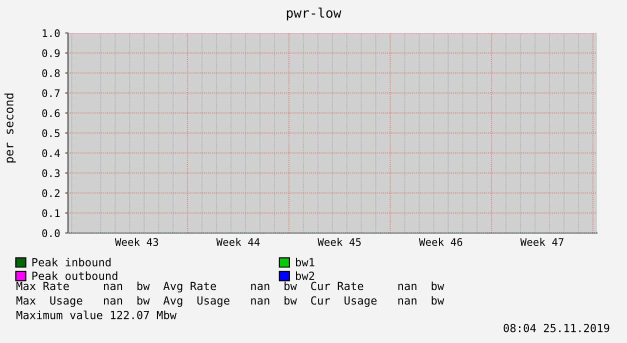 The width and height of the screenshot is (627, 343). What do you see at coordinates (10, 128) in the screenshot?
I see `y-axis-title: per second` at bounding box center [10, 128].